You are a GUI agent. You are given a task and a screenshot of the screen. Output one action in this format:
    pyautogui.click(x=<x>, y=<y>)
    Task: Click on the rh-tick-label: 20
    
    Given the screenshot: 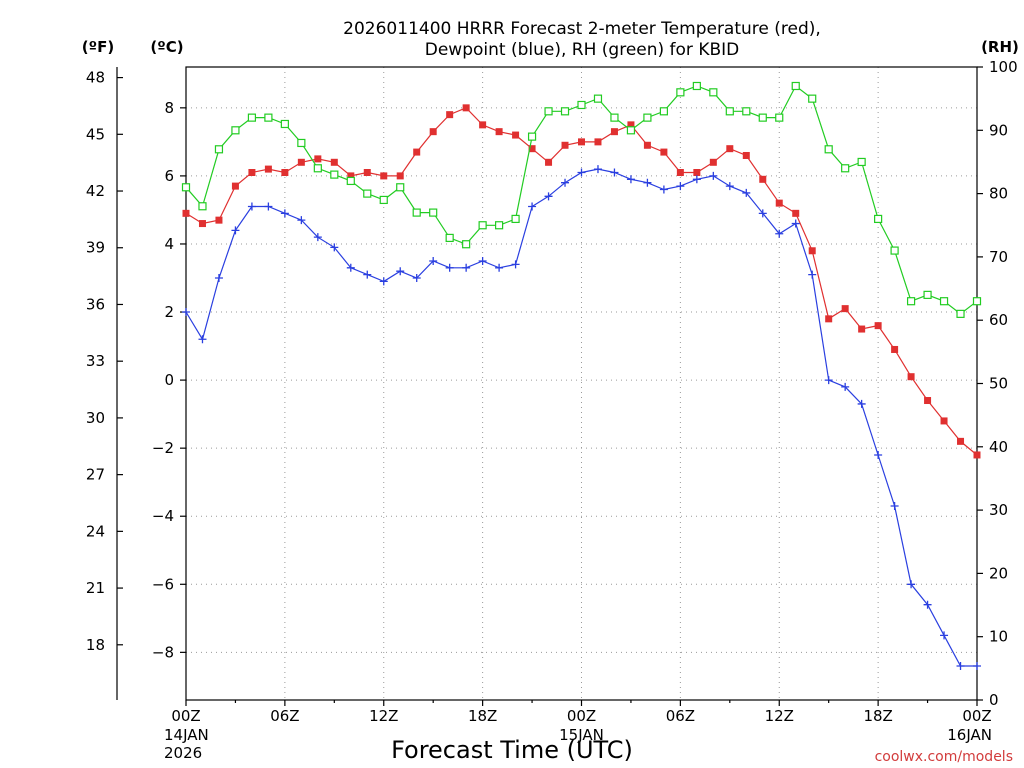 What is the action you would take?
    pyautogui.click(x=998, y=573)
    